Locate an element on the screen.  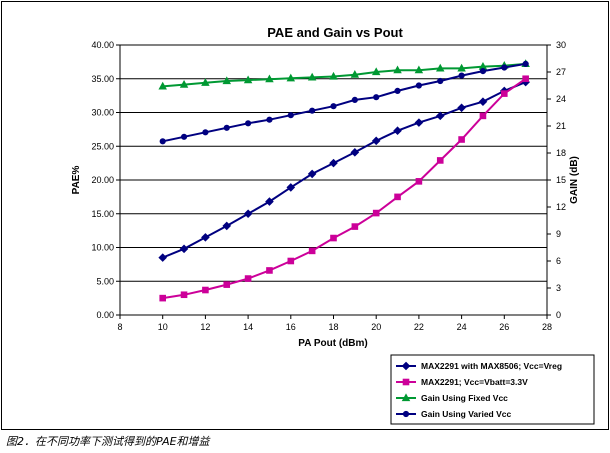
x-tick-label: 20 is located at coordinates (376, 327).